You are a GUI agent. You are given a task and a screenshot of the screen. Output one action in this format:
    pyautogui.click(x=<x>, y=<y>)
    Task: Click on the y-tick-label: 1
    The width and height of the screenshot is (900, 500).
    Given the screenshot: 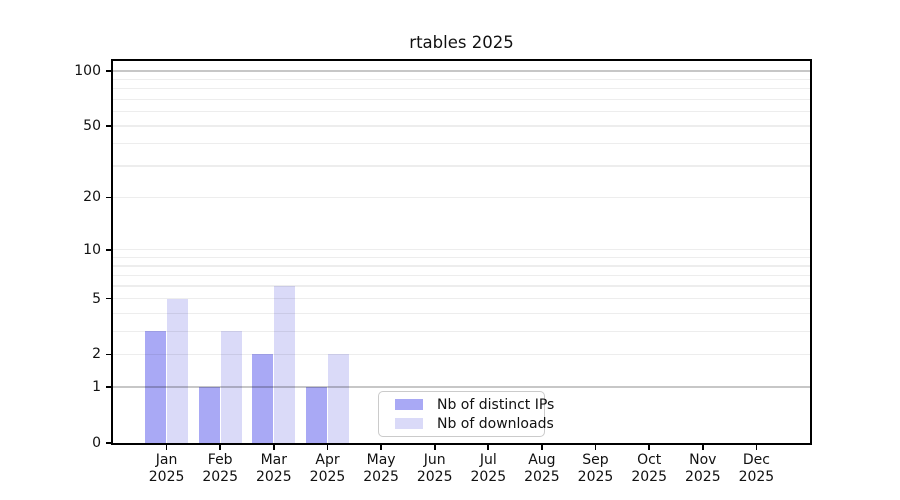 What is the action you would take?
    pyautogui.click(x=96, y=387)
    